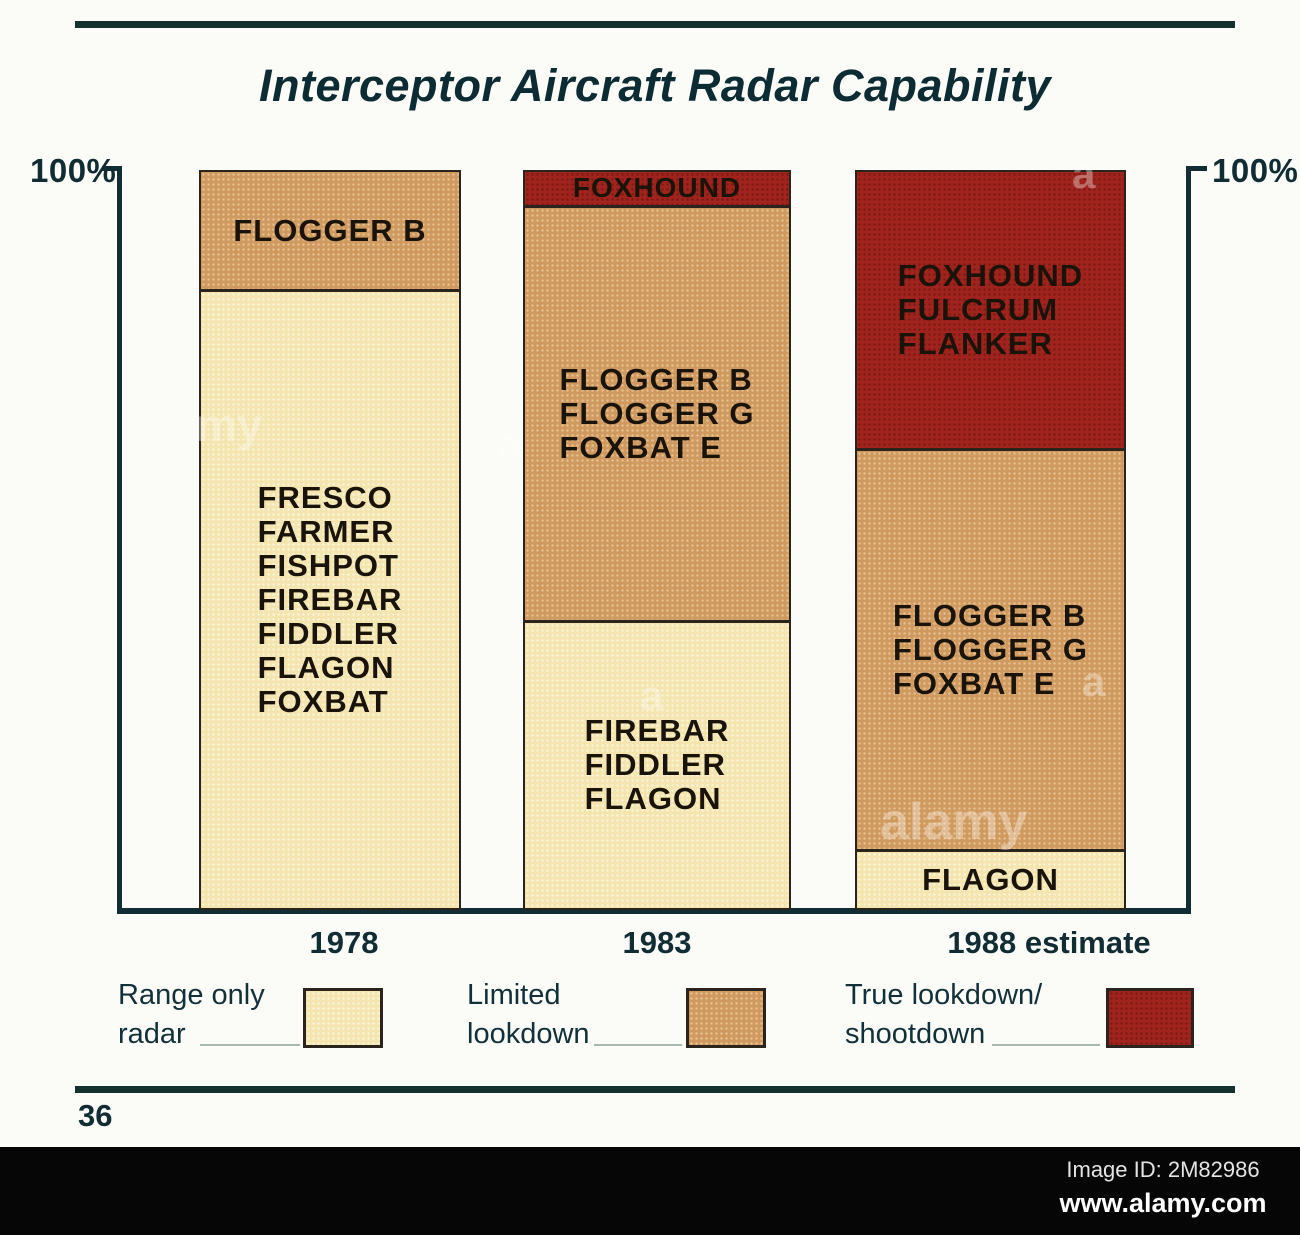 This screenshot has height=1235, width=1300. I want to click on alamy-site-url: www.alamy.com, so click(1163, 1203).